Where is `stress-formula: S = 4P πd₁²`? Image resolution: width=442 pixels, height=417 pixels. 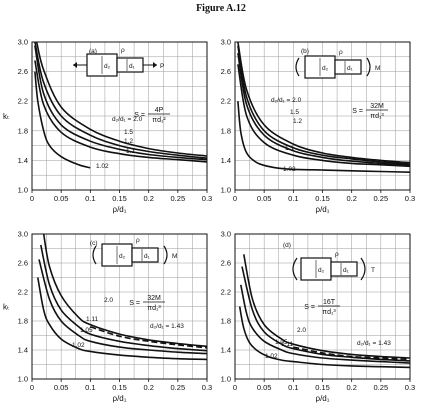
stress-formula: S = 4P πd₁² is located at coordinates (152, 115).